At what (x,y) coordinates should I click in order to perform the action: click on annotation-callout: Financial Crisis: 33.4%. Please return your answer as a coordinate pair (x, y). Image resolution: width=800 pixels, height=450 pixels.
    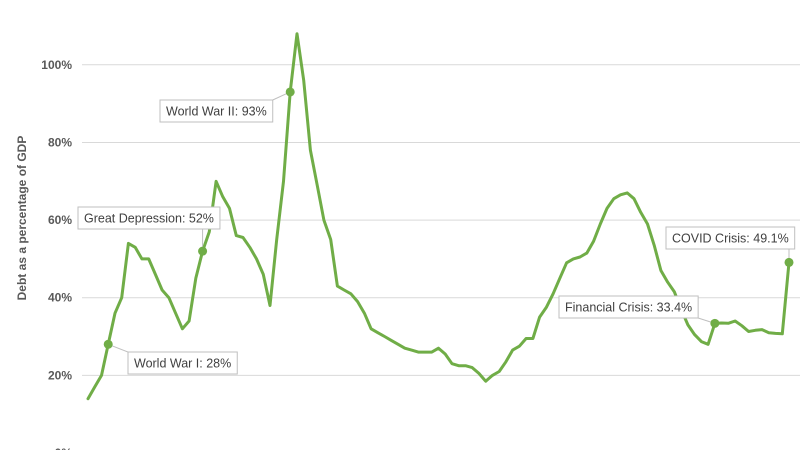
    Looking at the image, I should click on (639, 311).